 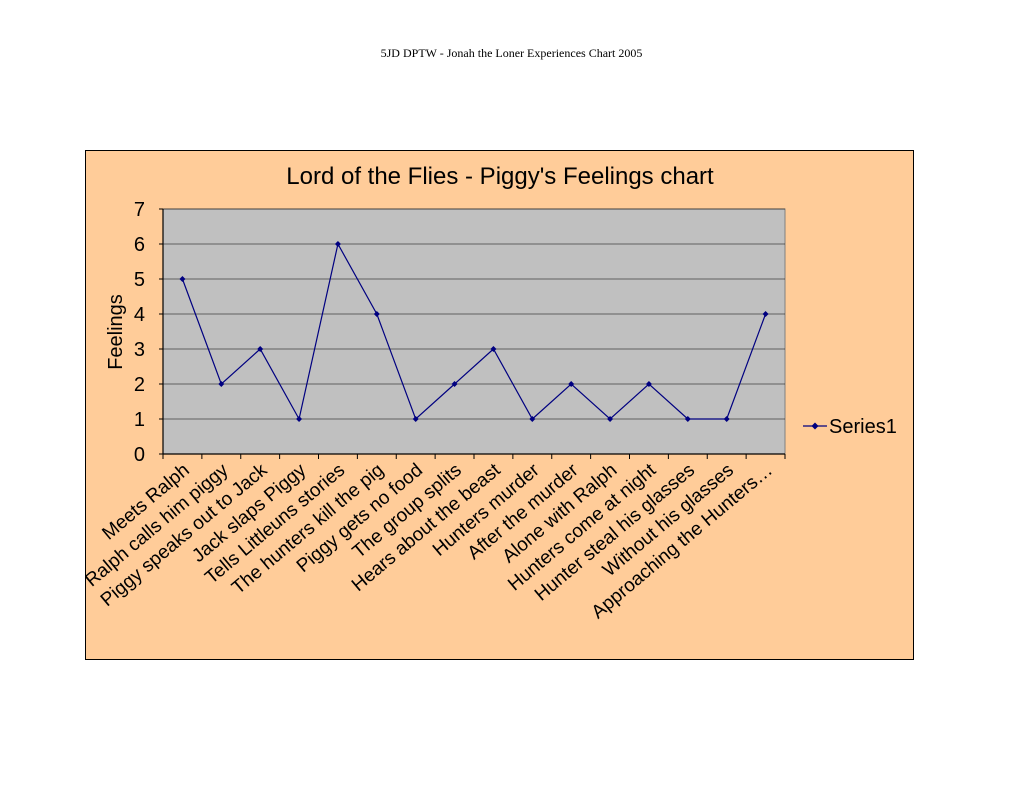 I want to click on legend-label: Series1, so click(x=863, y=427).